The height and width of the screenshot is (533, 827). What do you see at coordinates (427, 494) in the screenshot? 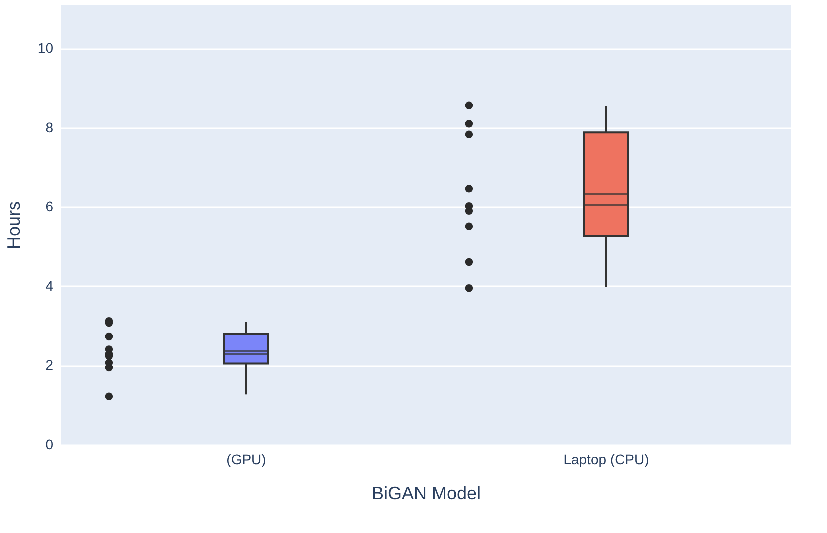
I see `x-axis-title: BiGAN Model` at bounding box center [427, 494].